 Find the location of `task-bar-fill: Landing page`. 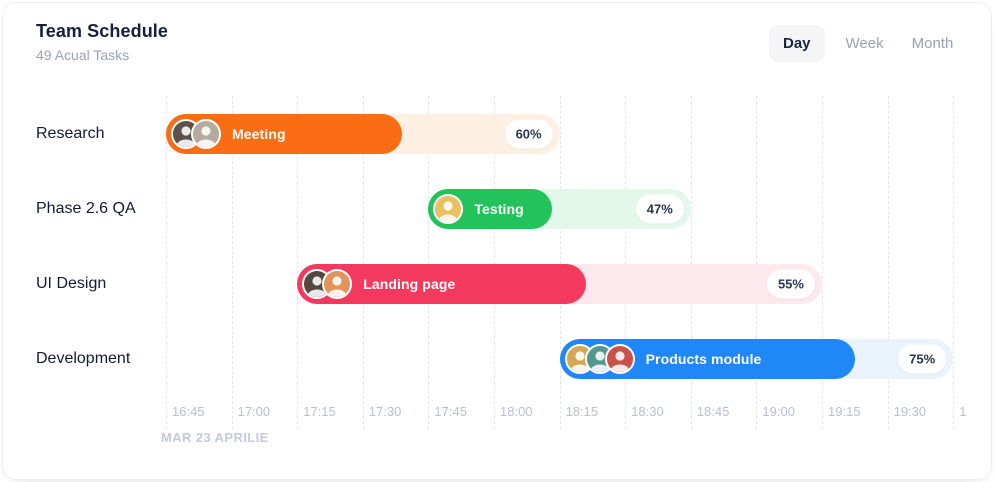

task-bar-fill: Landing page is located at coordinates (441, 284).